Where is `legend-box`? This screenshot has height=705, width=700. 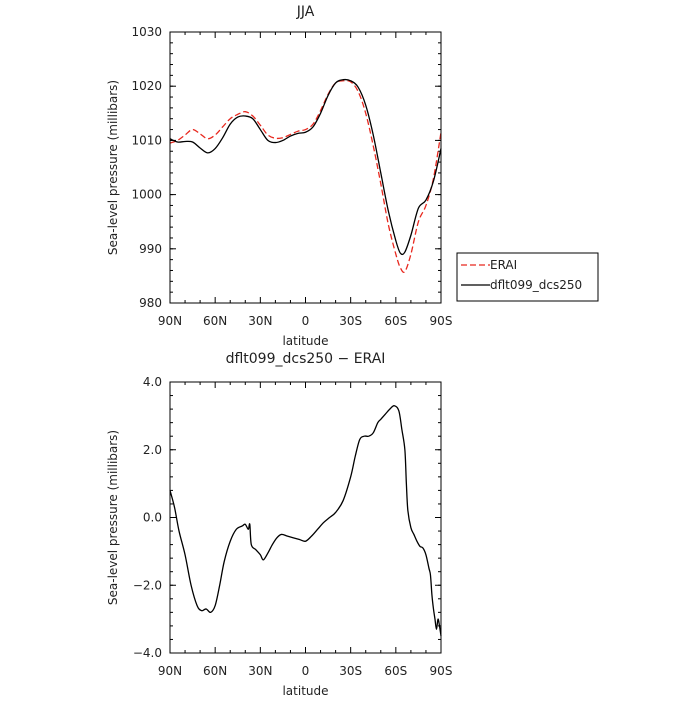 legend-box is located at coordinates (527, 277).